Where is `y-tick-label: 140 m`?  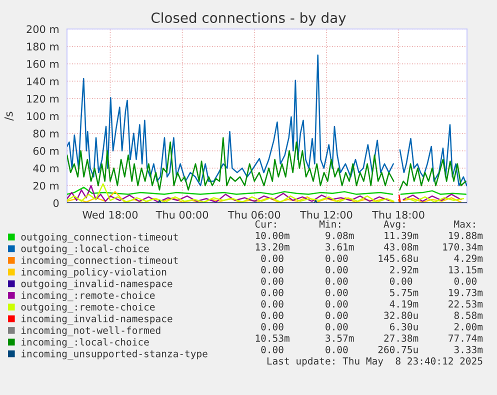 y-tick-label: 140 m is located at coordinates (42, 81).